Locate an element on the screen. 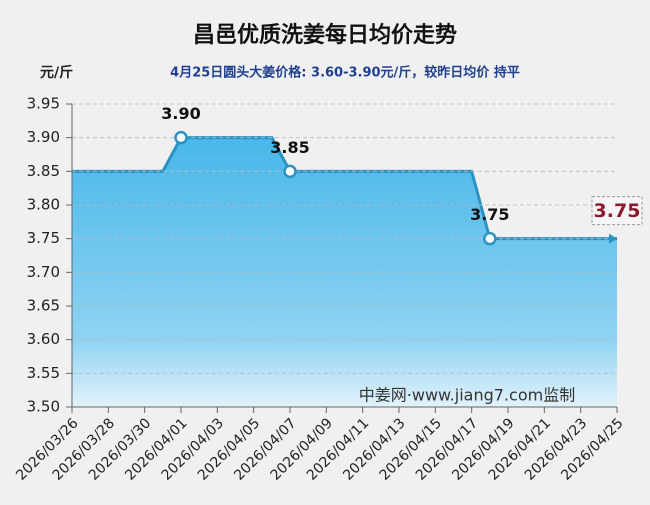 This screenshot has height=505, width=650. y-tick-label: 3.55 is located at coordinates (43, 373).